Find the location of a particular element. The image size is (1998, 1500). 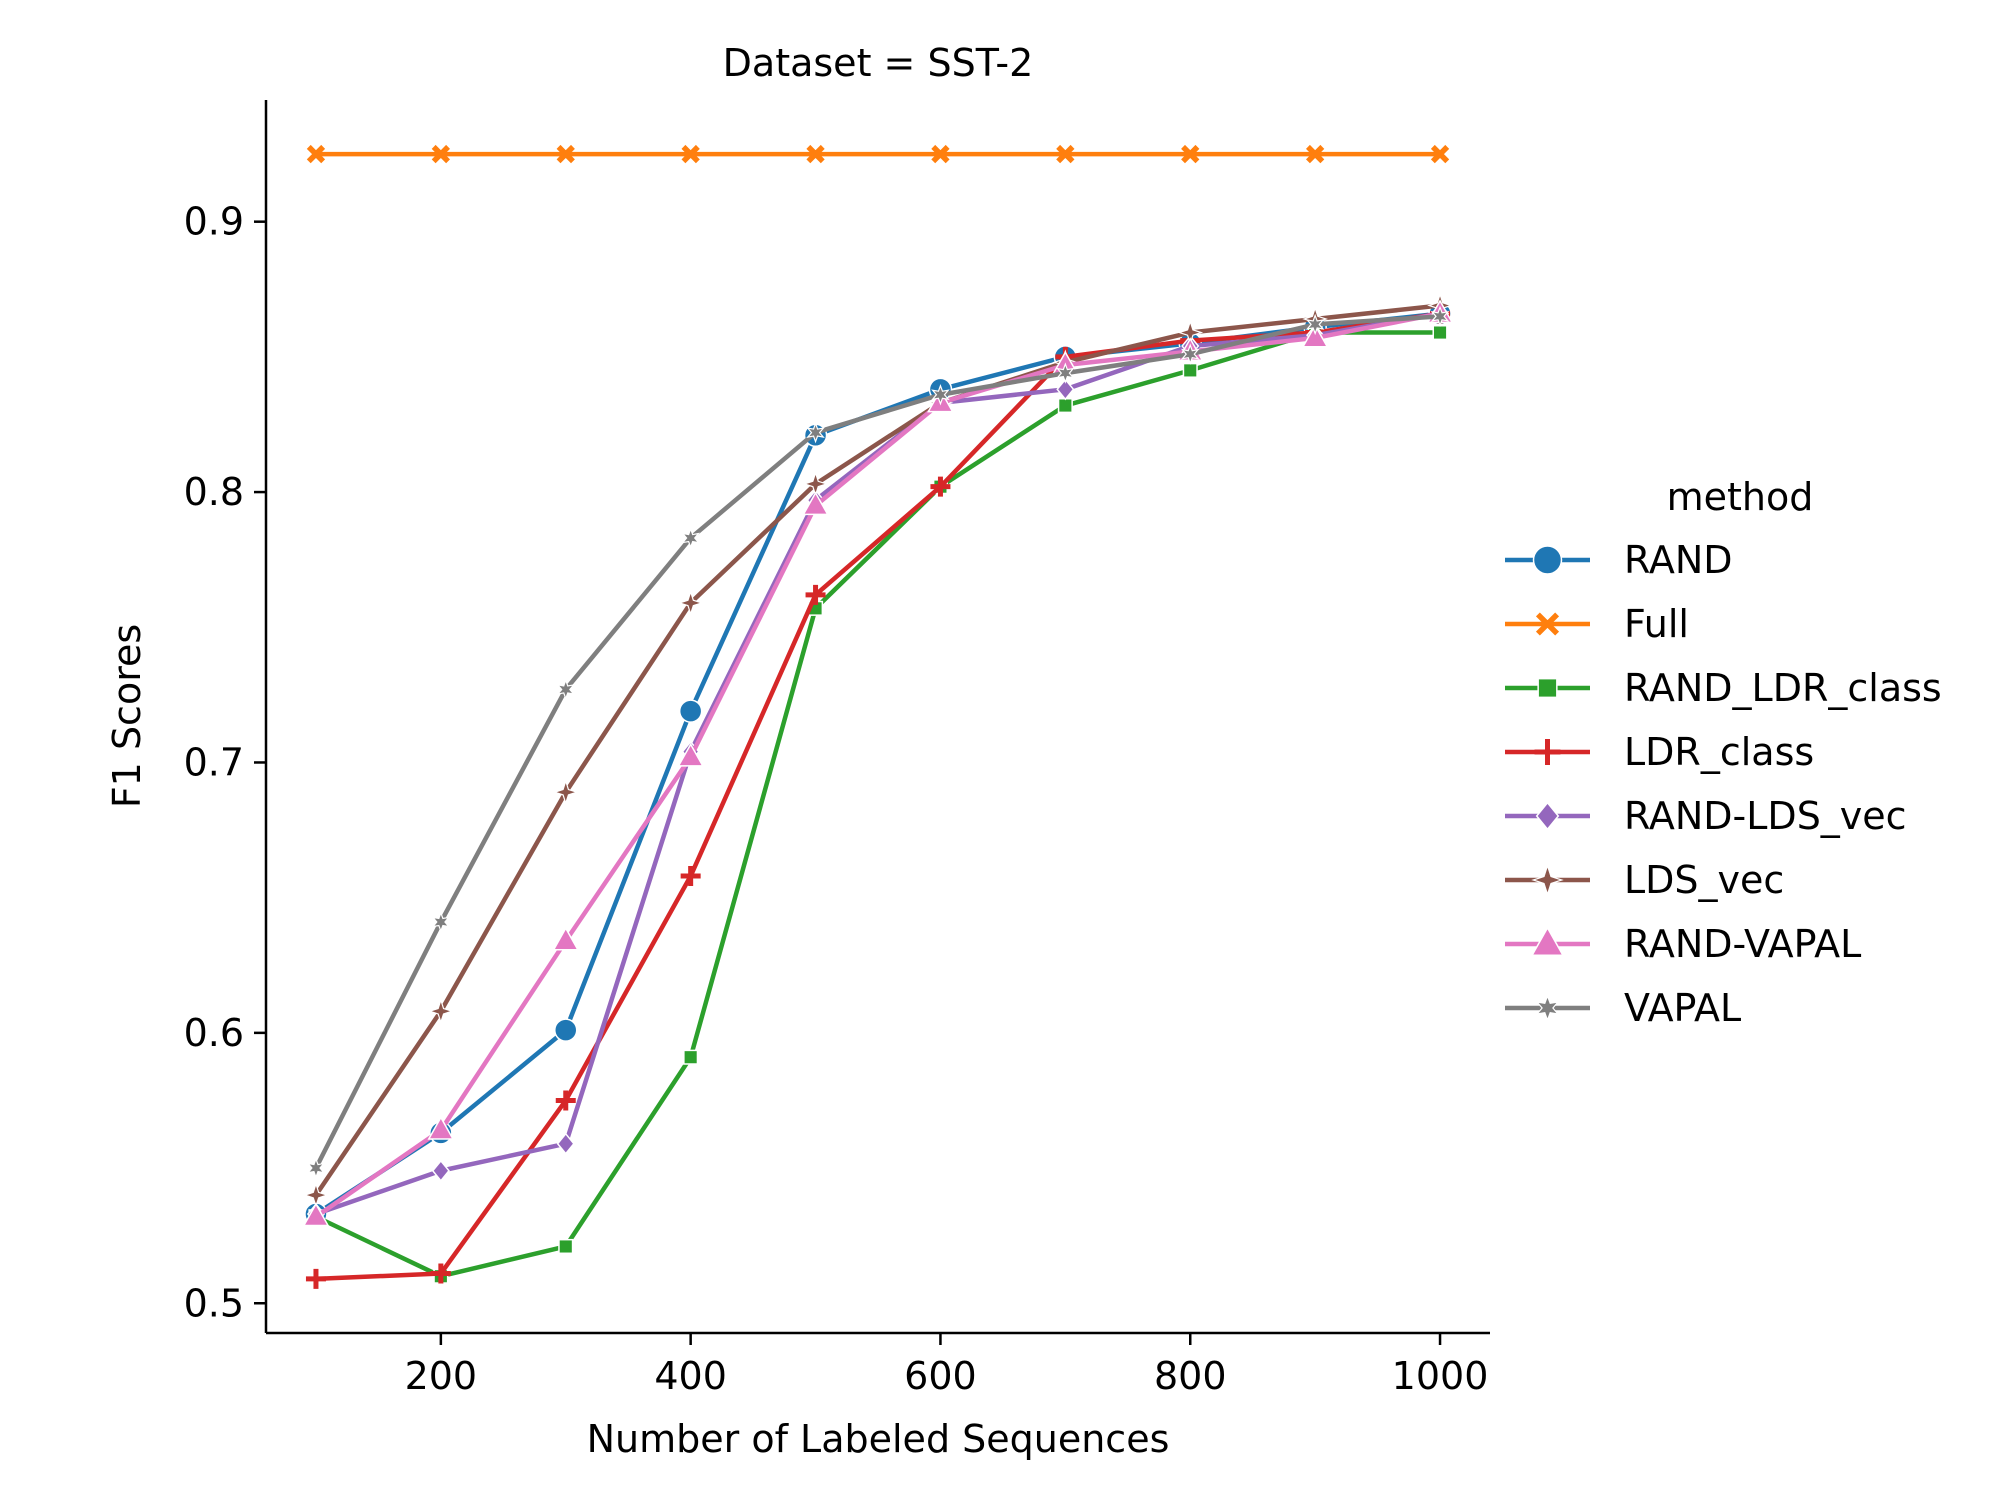

y-tick-label: 0.8 is located at coordinates (214, 492).